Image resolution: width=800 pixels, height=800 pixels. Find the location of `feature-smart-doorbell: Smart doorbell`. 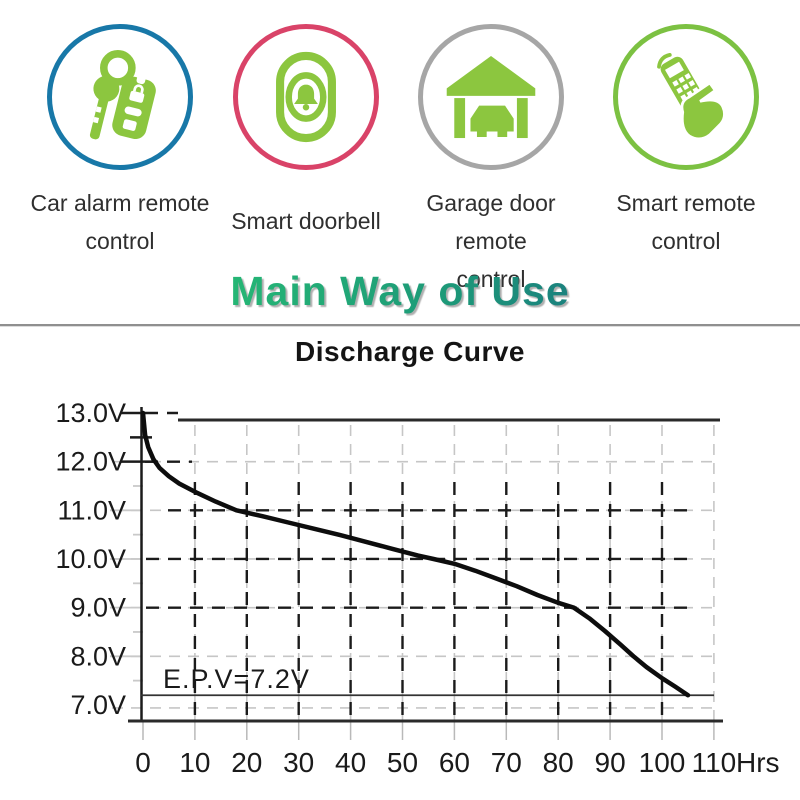

feature-smart-doorbell: Smart doorbell is located at coordinates (306, 132).